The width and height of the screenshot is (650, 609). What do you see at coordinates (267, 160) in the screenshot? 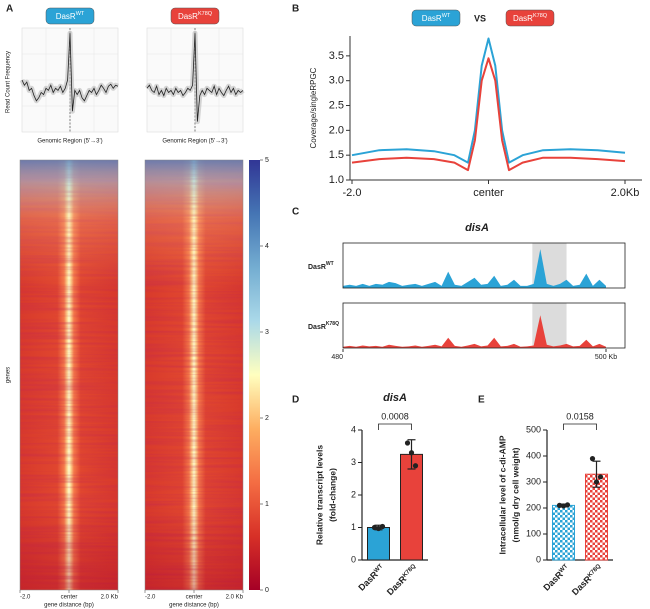
I see `colorbar-tick-label: 5` at bounding box center [267, 160].